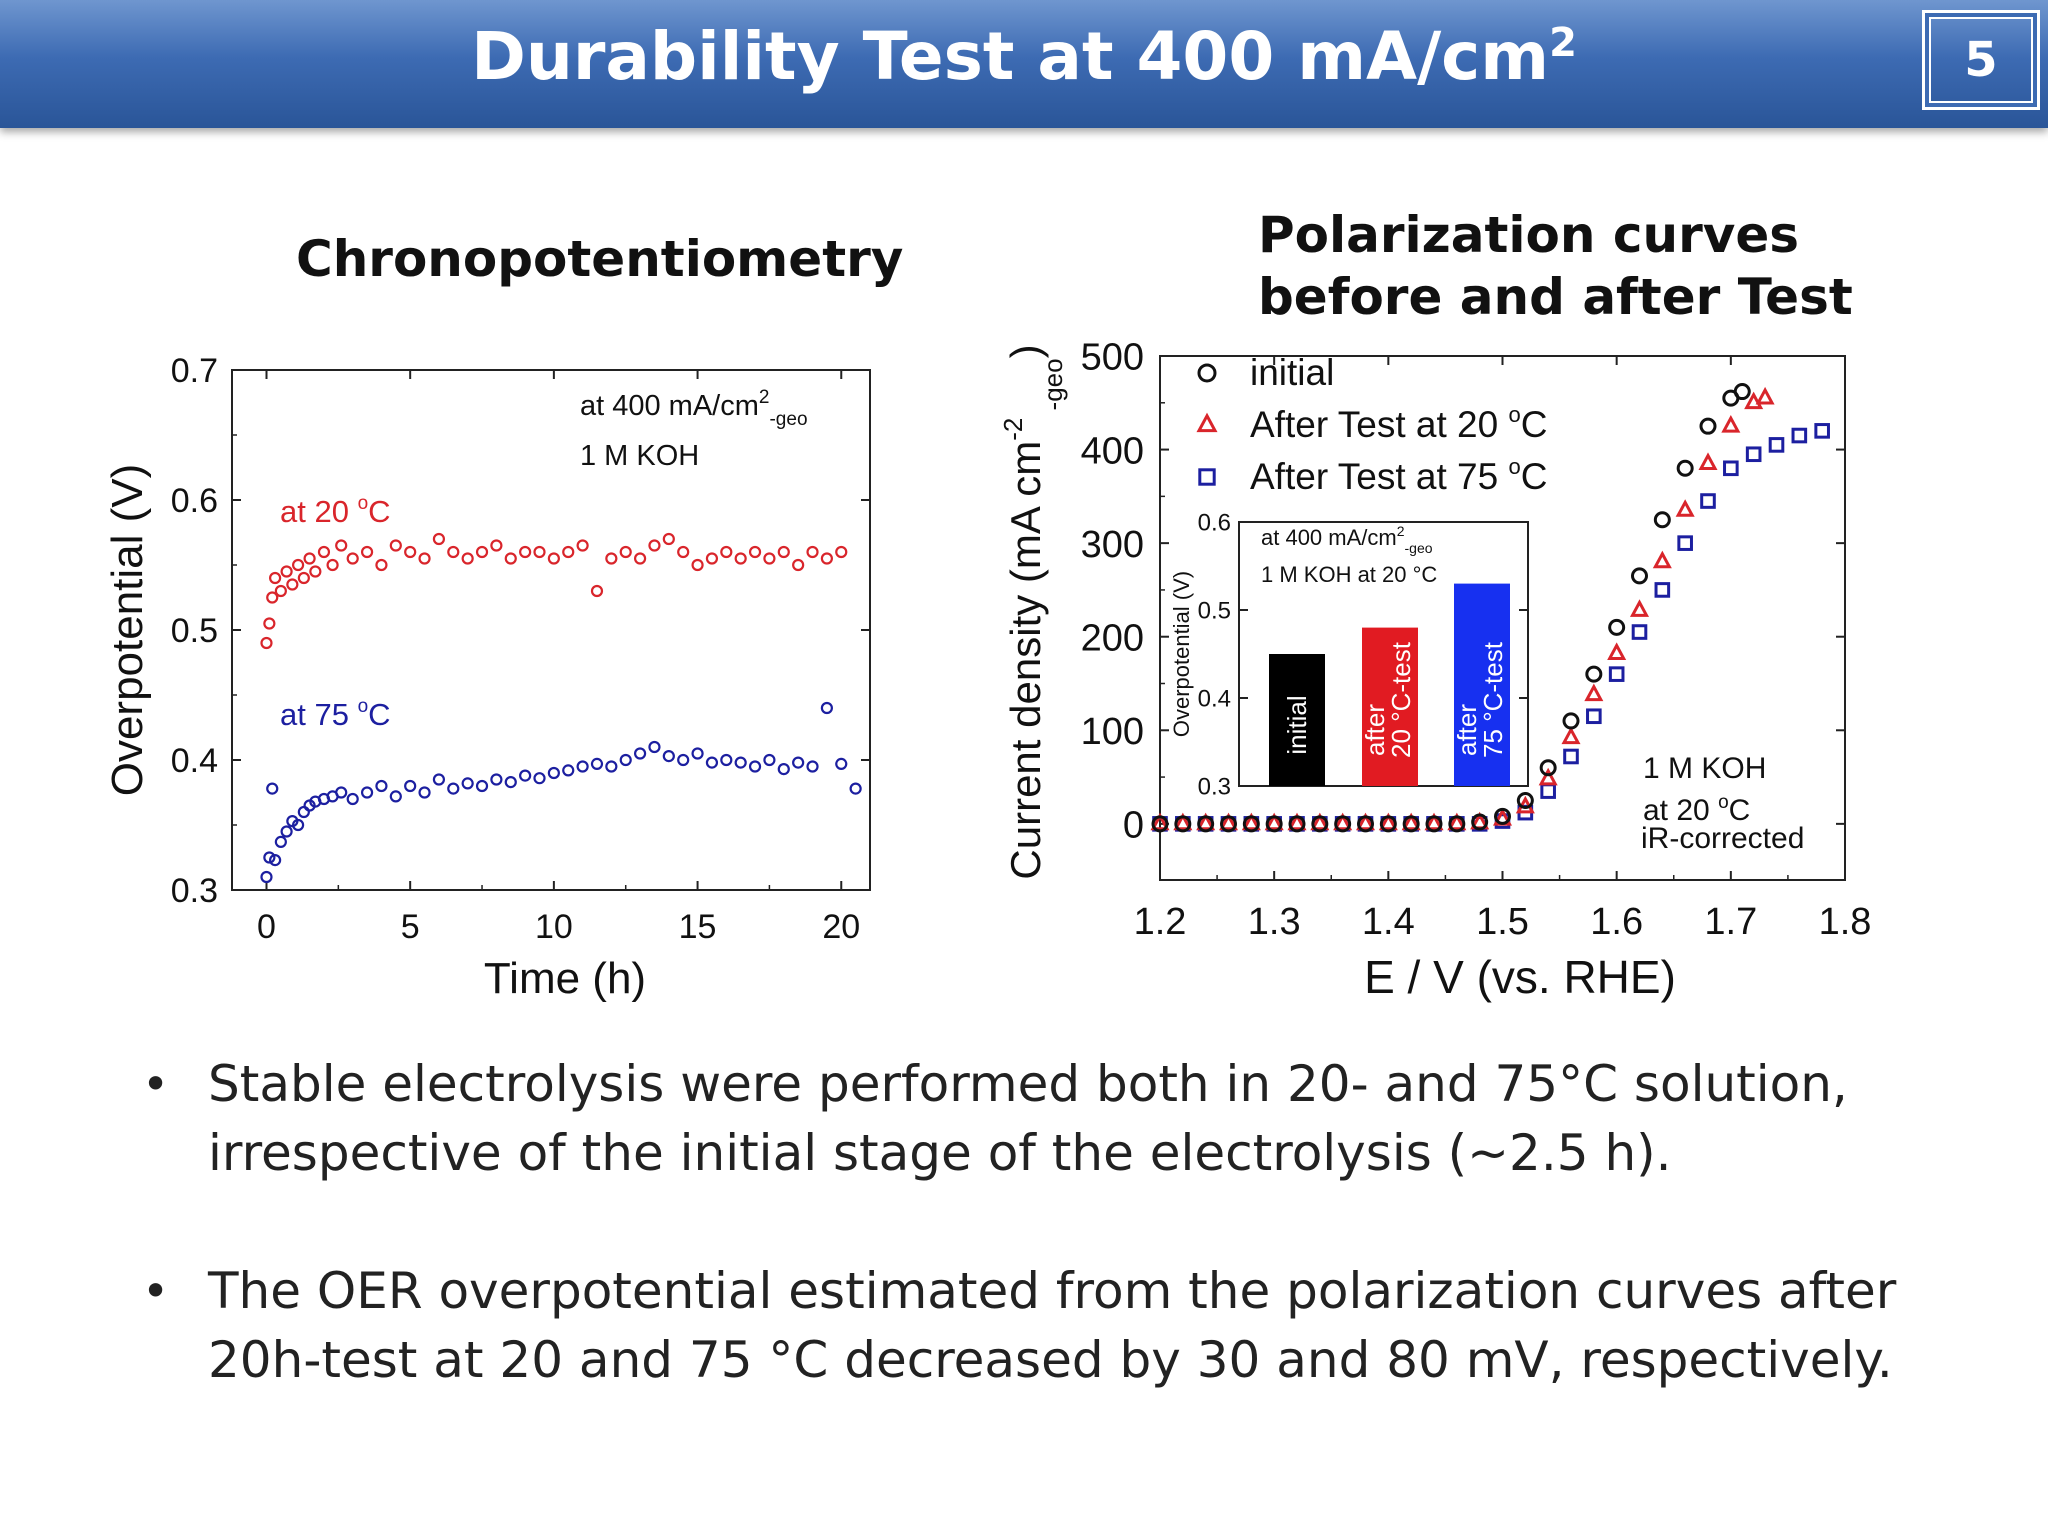  Describe the element at coordinates (1534, 476) in the screenshot. I see `polar-legend-unit: C` at that location.